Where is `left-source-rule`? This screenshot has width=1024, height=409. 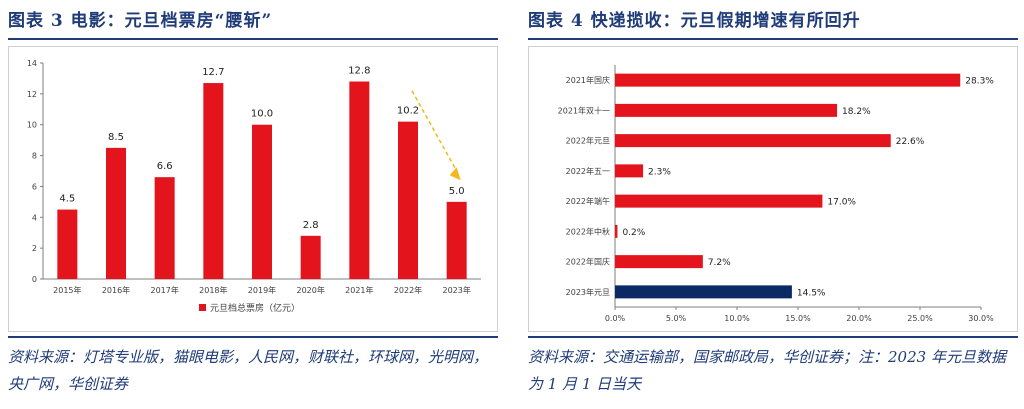
left-source-rule is located at coordinates (253, 337).